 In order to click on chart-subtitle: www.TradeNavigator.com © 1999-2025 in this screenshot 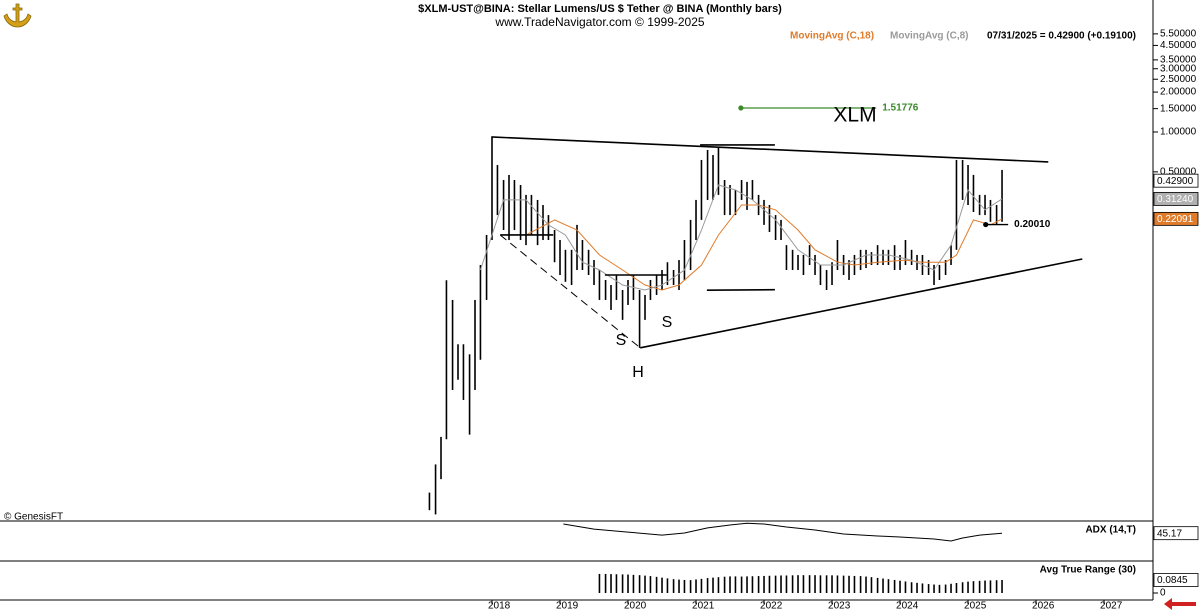, I will do `click(599, 22)`.